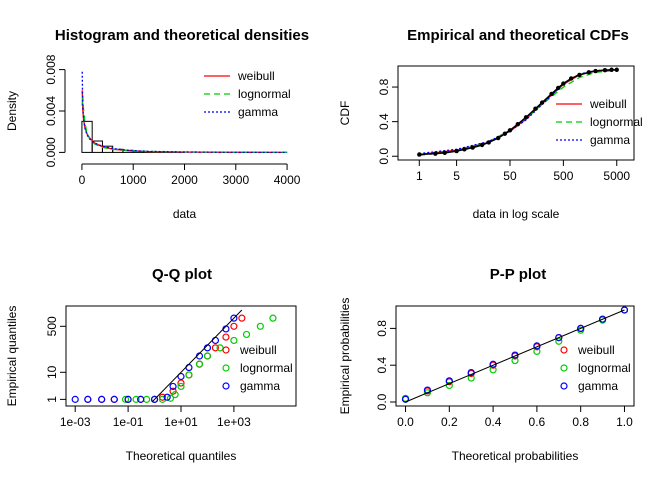 The height and width of the screenshot is (480, 672). I want to click on y-tick-label: 0.004, so click(51, 111).